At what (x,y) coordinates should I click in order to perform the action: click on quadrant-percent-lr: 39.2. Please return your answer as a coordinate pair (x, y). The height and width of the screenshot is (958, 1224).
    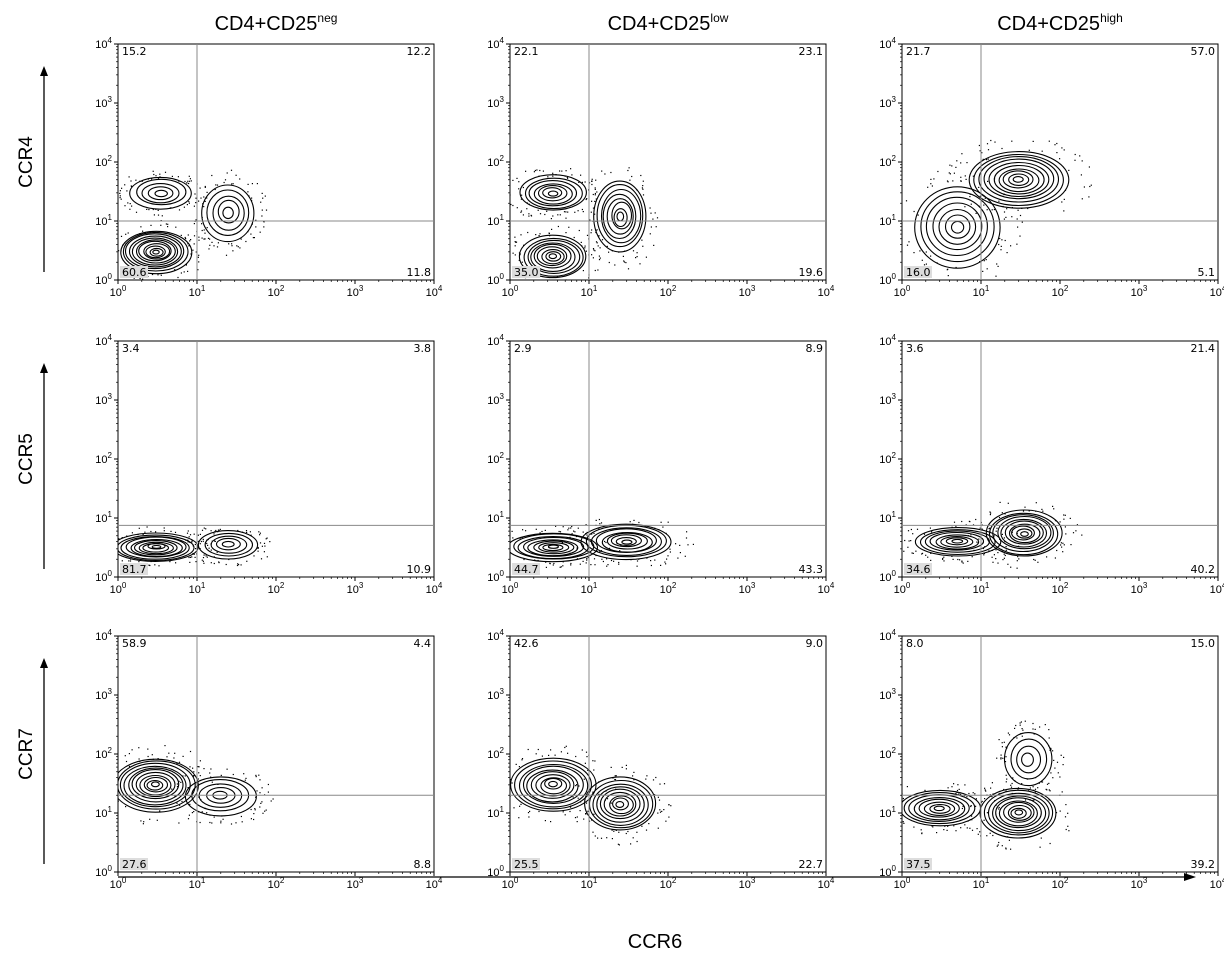
    Looking at the image, I should click on (1203, 864).